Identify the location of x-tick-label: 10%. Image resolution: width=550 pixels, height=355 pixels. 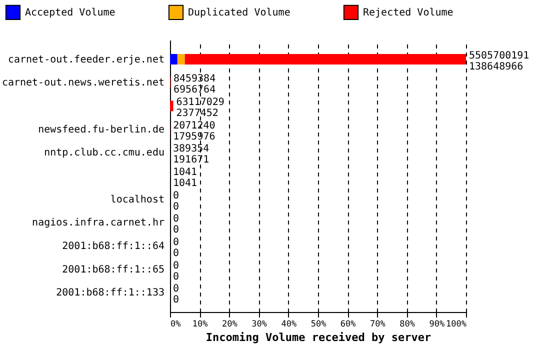
(200, 325).